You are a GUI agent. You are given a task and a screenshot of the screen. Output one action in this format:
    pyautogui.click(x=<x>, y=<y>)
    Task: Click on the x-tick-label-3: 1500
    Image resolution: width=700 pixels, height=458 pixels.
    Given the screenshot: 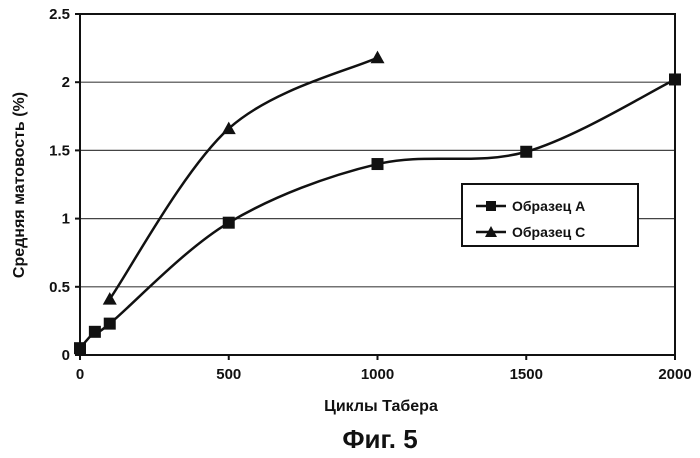 What is the action you would take?
    pyautogui.click(x=526, y=374)
    